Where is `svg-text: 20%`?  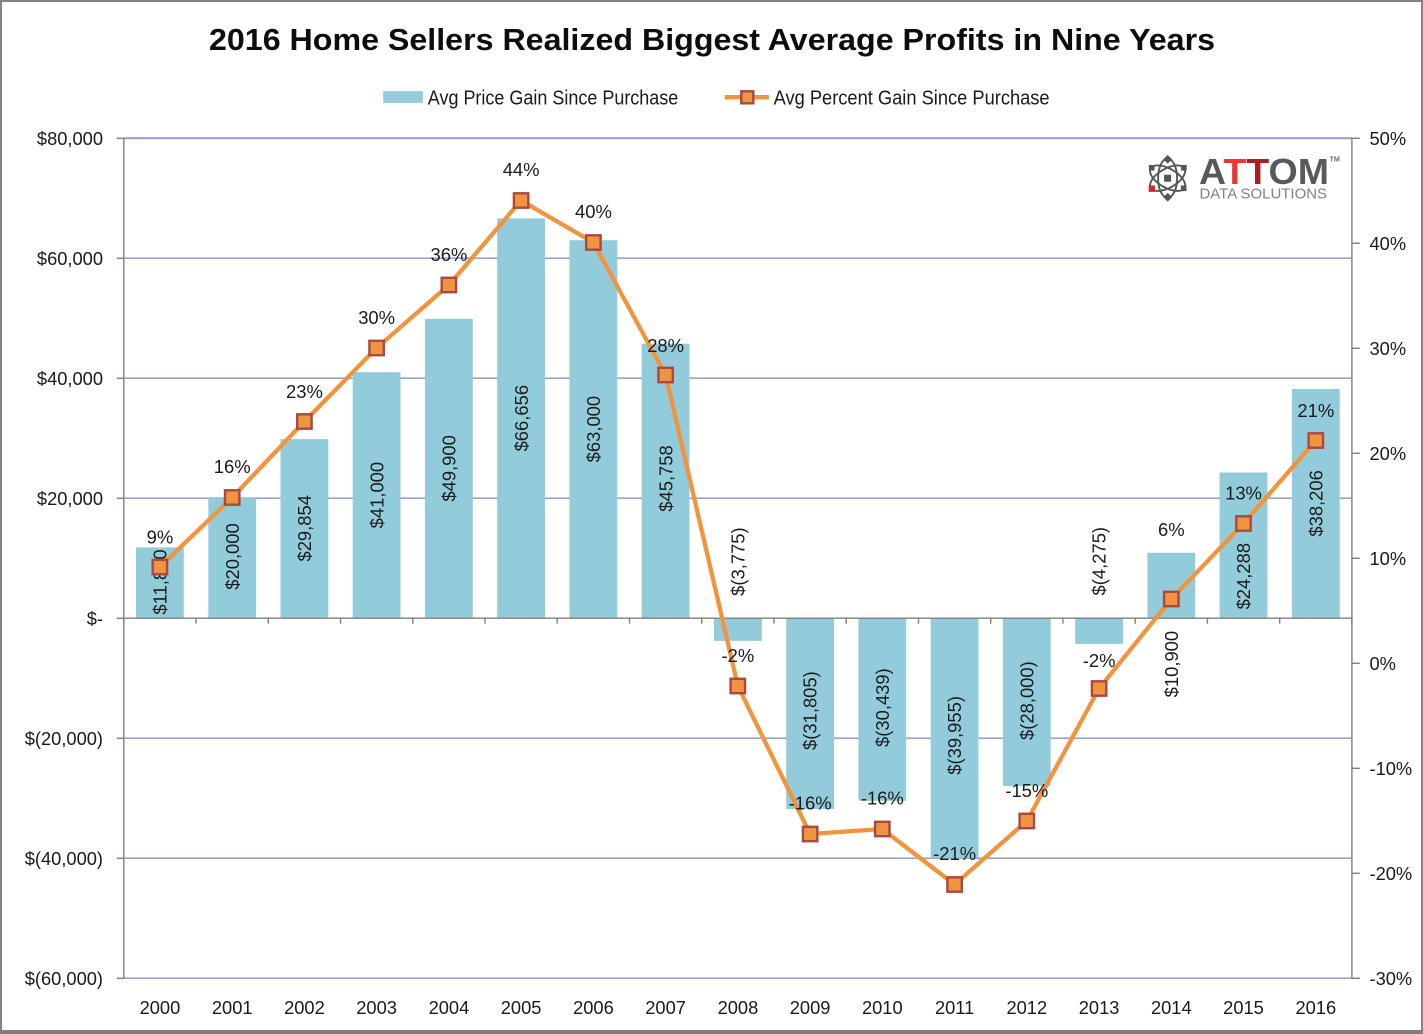 svg-text: 20% is located at coordinates (1388, 453).